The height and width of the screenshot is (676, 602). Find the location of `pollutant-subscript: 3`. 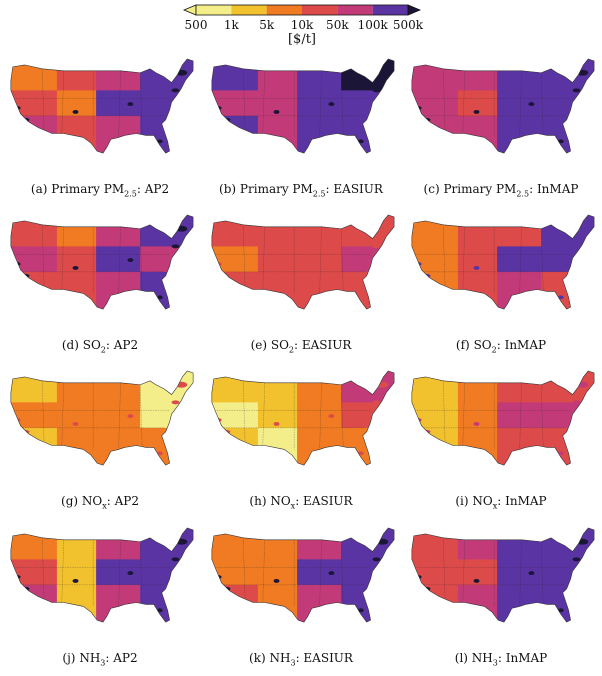

pollutant-subscript: 3 is located at coordinates (103, 663).